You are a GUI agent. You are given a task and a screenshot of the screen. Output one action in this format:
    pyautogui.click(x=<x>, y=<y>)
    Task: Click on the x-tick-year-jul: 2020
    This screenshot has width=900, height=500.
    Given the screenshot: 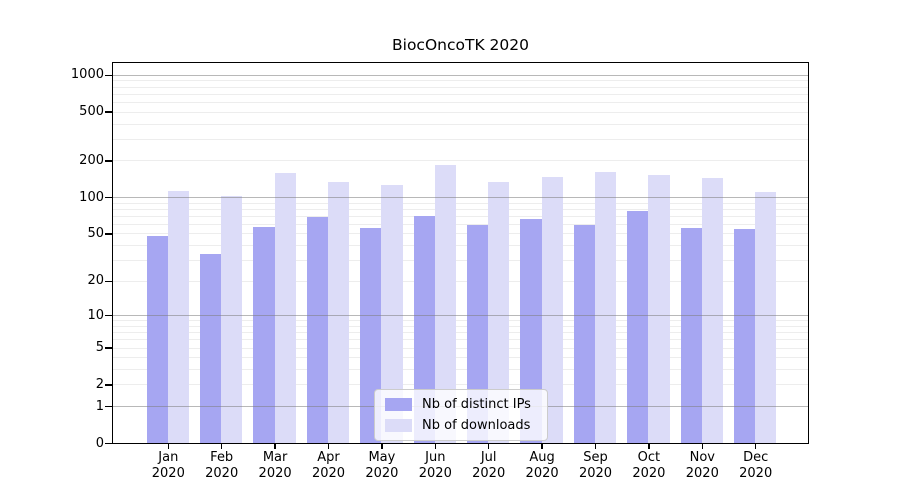 What is the action you would take?
    pyautogui.click(x=489, y=473)
    